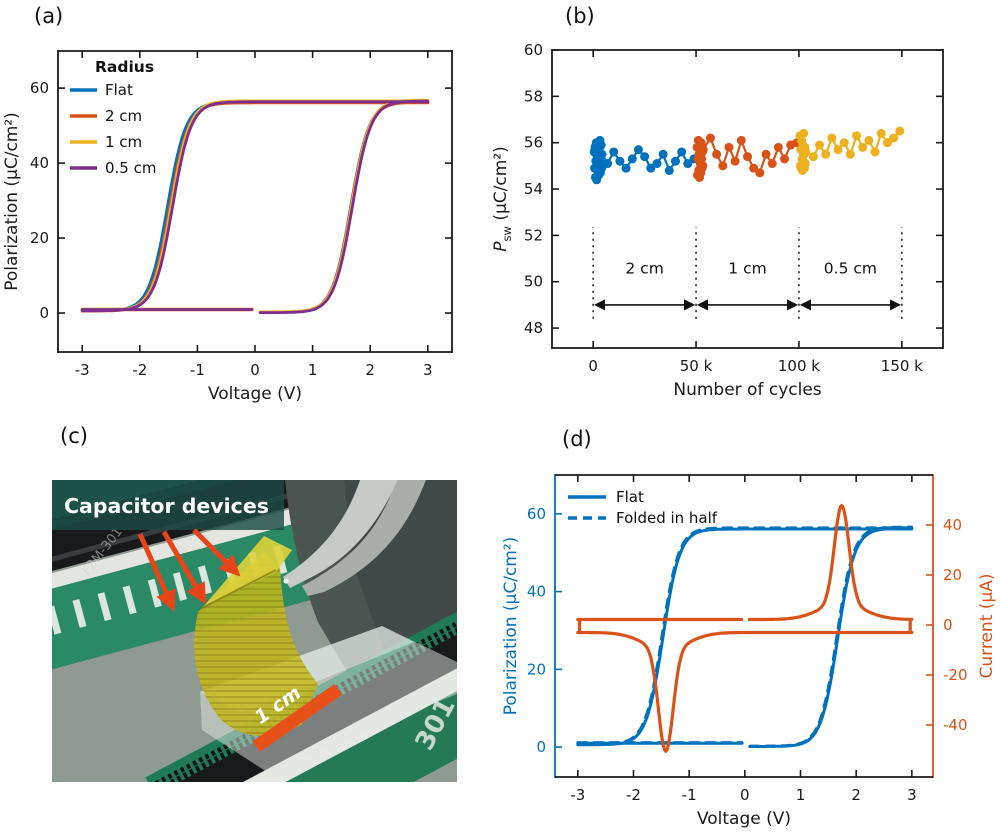  I want to click on legend-a: Radius Flat 2 cm 1 cm 0.5 cm, so click(113, 117).